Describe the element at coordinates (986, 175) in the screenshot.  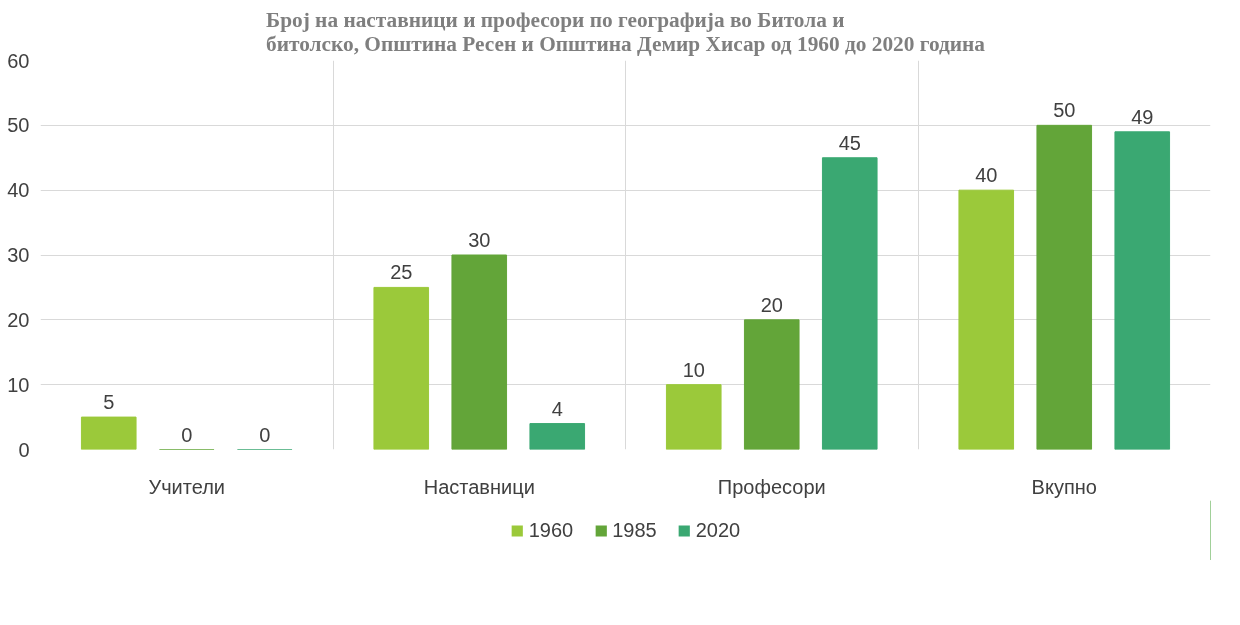
I see `data-label: 40` at that location.